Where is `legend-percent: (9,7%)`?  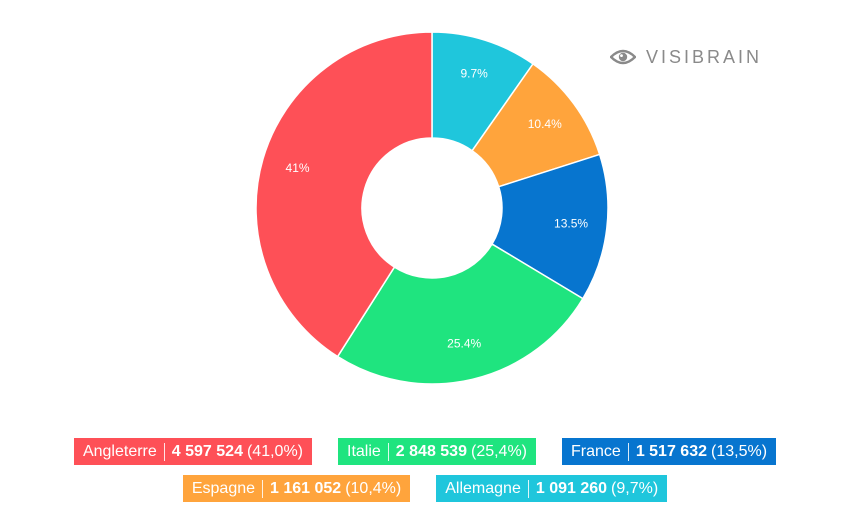 legend-percent: (9,7%) is located at coordinates (635, 488).